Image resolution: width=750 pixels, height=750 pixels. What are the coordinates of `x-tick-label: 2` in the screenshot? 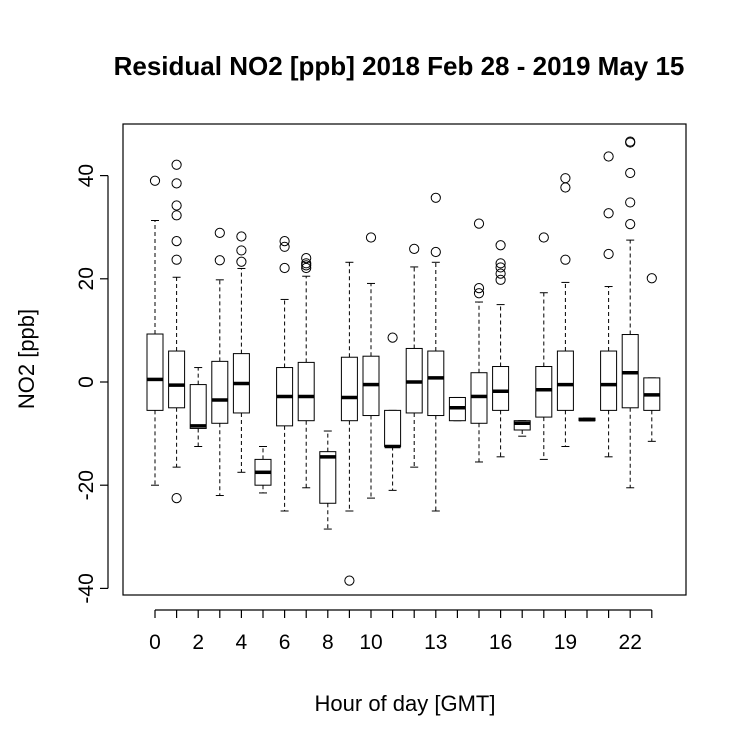 It's located at (198, 642).